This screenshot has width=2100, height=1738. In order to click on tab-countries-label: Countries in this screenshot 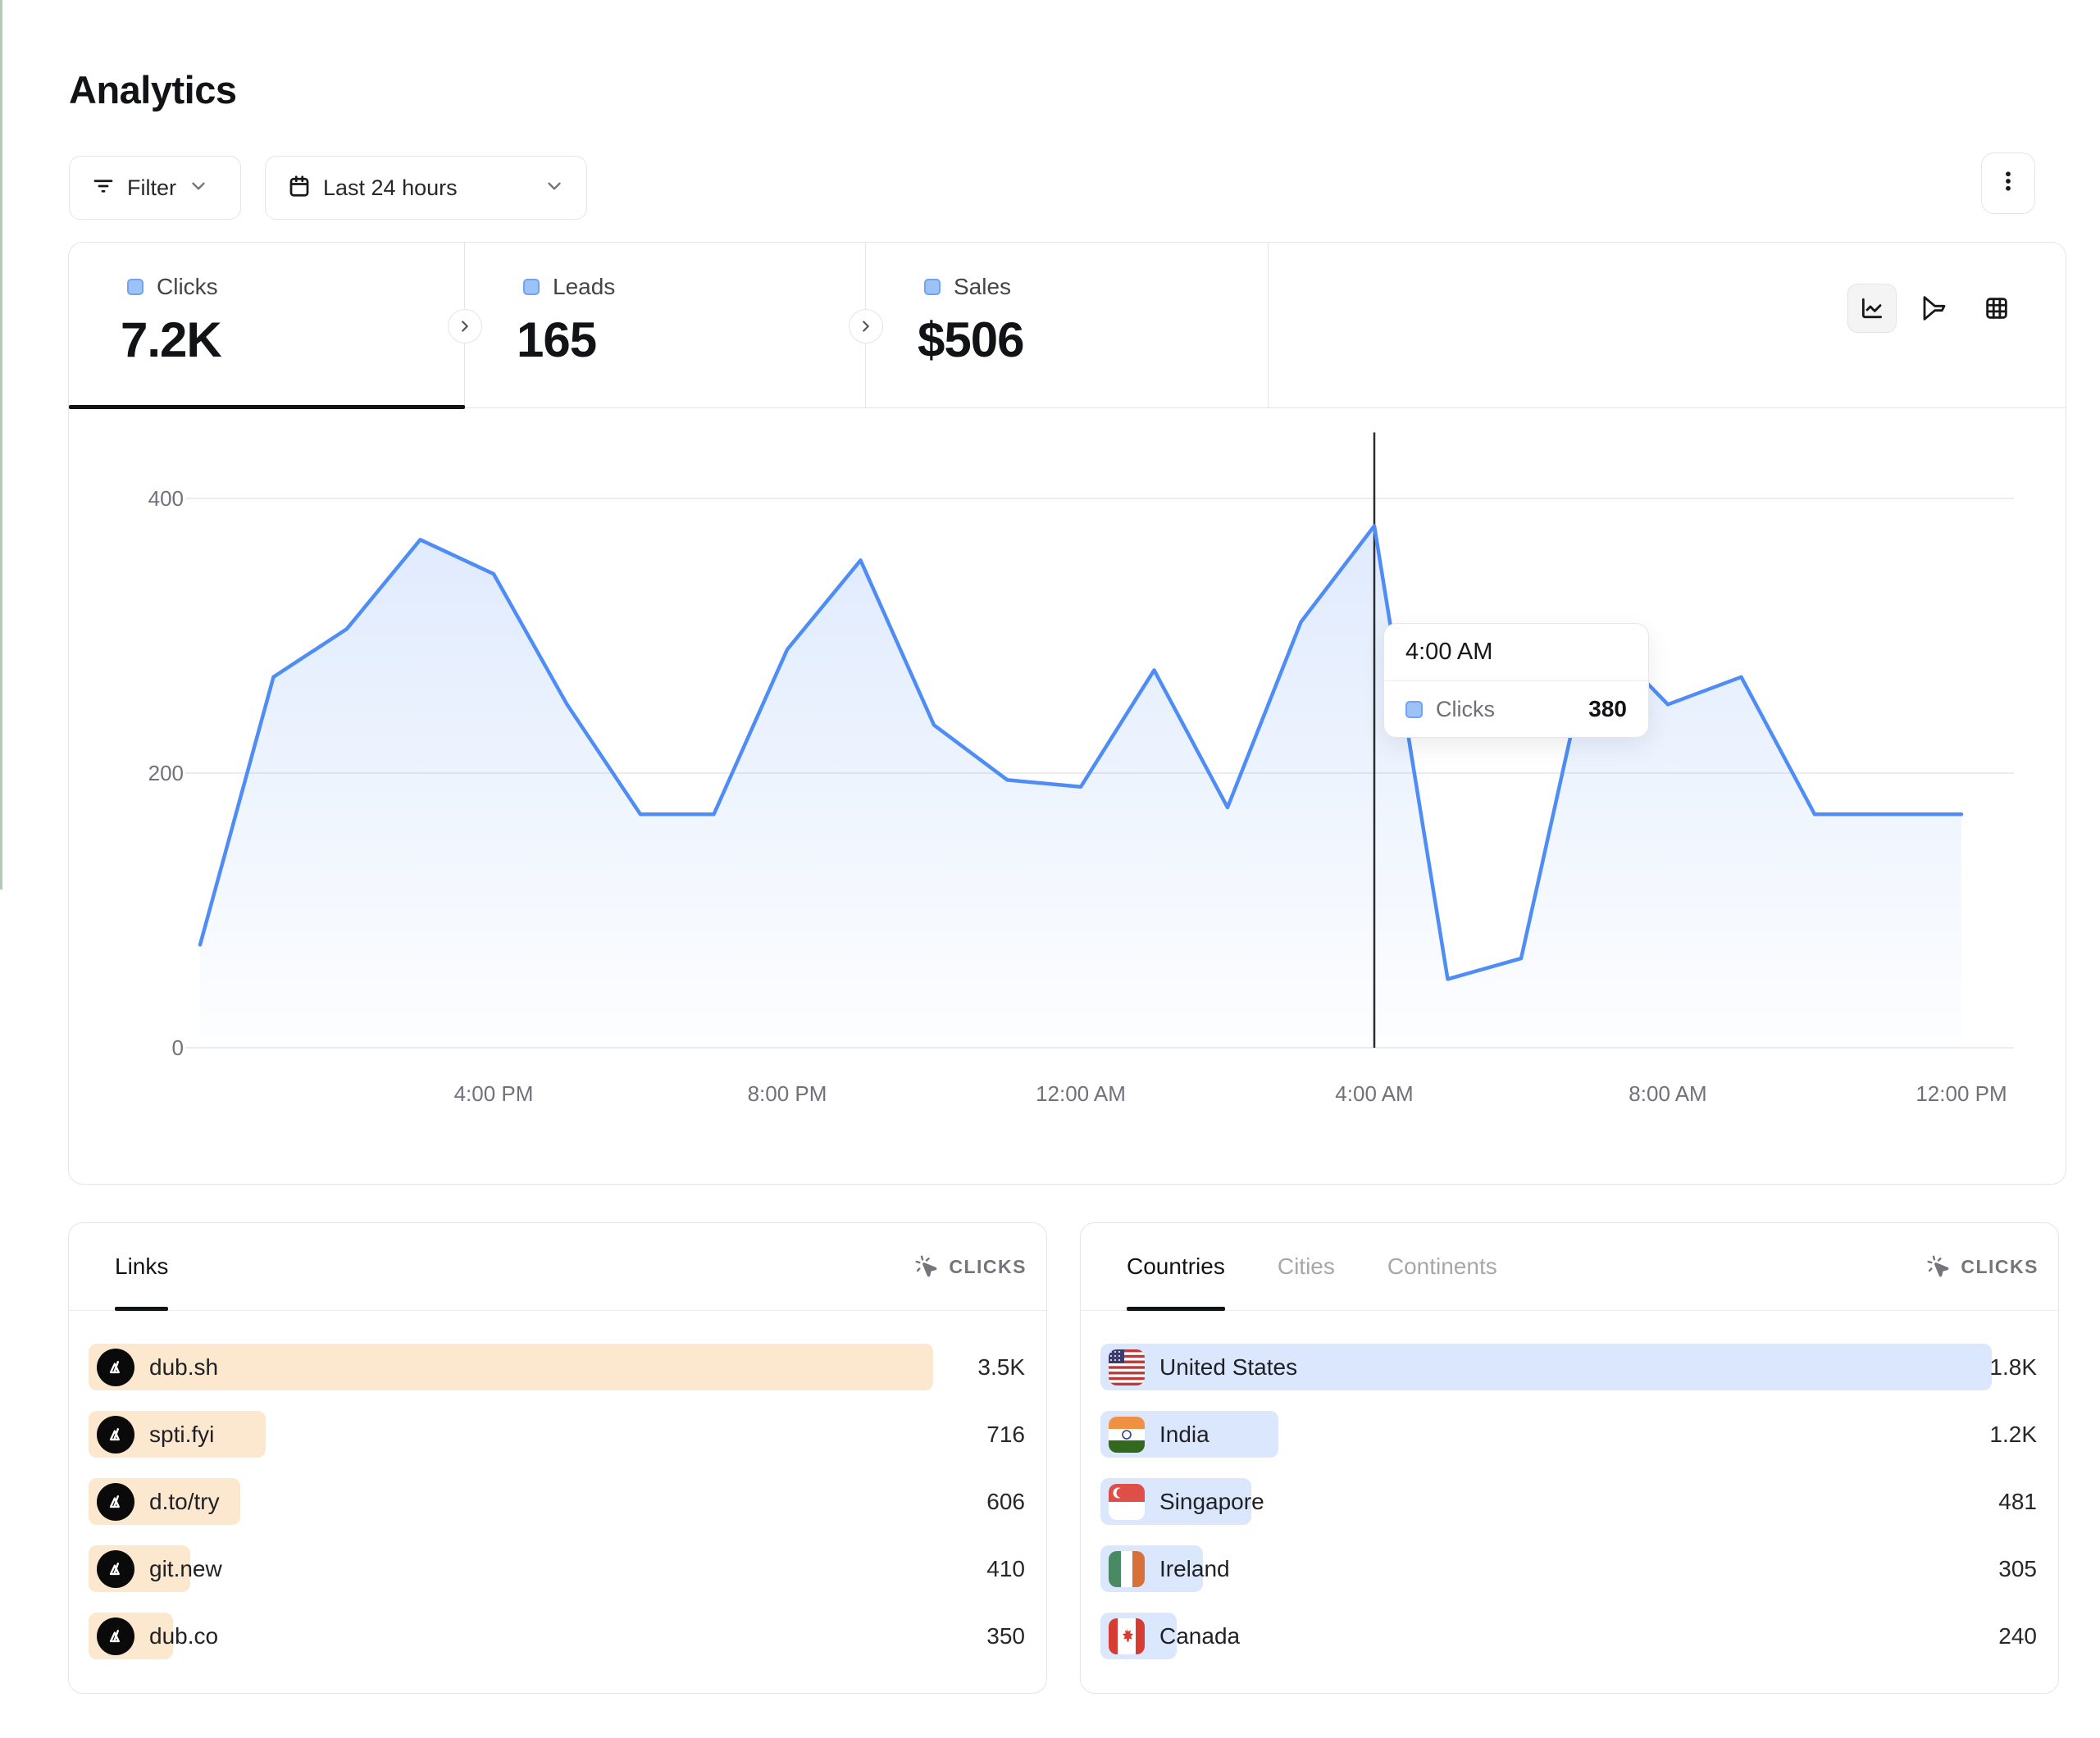, I will do `click(1176, 1266)`.